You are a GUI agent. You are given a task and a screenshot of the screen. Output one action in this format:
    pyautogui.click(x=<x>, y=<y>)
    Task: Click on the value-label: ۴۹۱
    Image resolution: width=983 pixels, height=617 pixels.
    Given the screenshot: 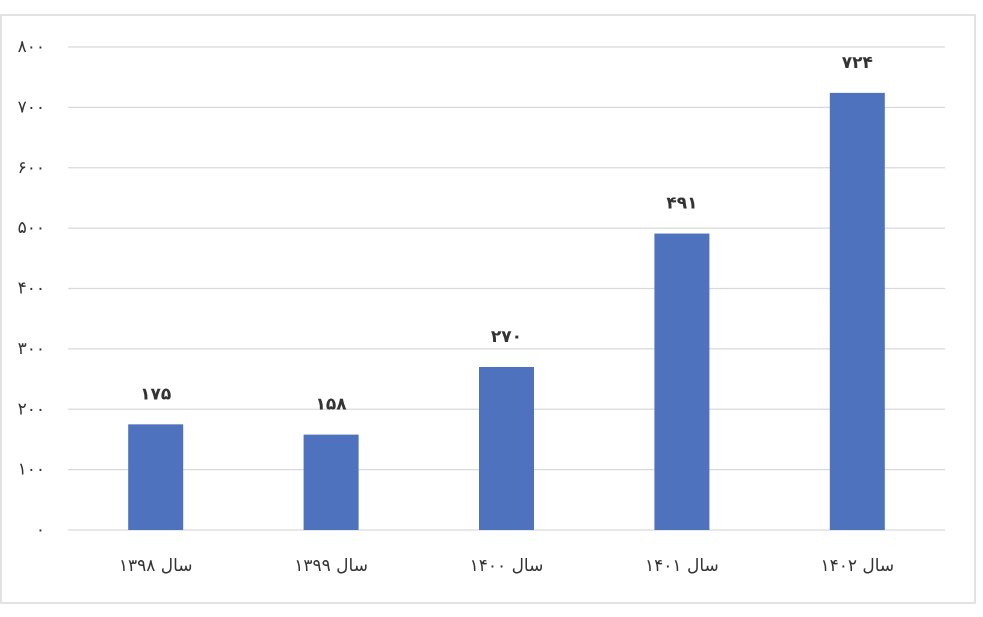 What is the action you would take?
    pyautogui.click(x=681, y=204)
    